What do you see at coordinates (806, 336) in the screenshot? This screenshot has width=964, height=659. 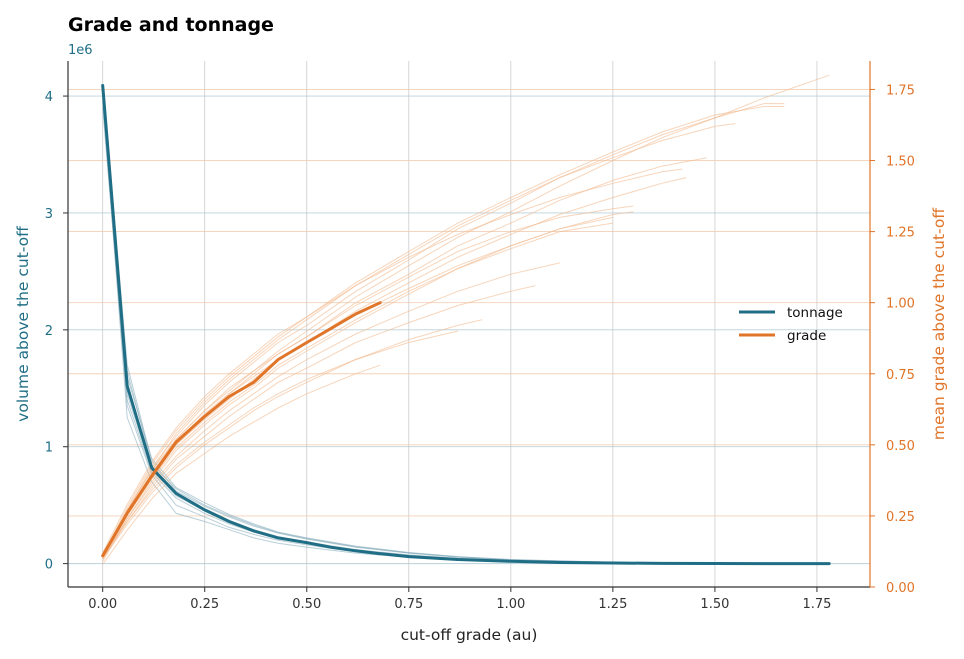 I see `legend-label-grade: grade` at bounding box center [806, 336].